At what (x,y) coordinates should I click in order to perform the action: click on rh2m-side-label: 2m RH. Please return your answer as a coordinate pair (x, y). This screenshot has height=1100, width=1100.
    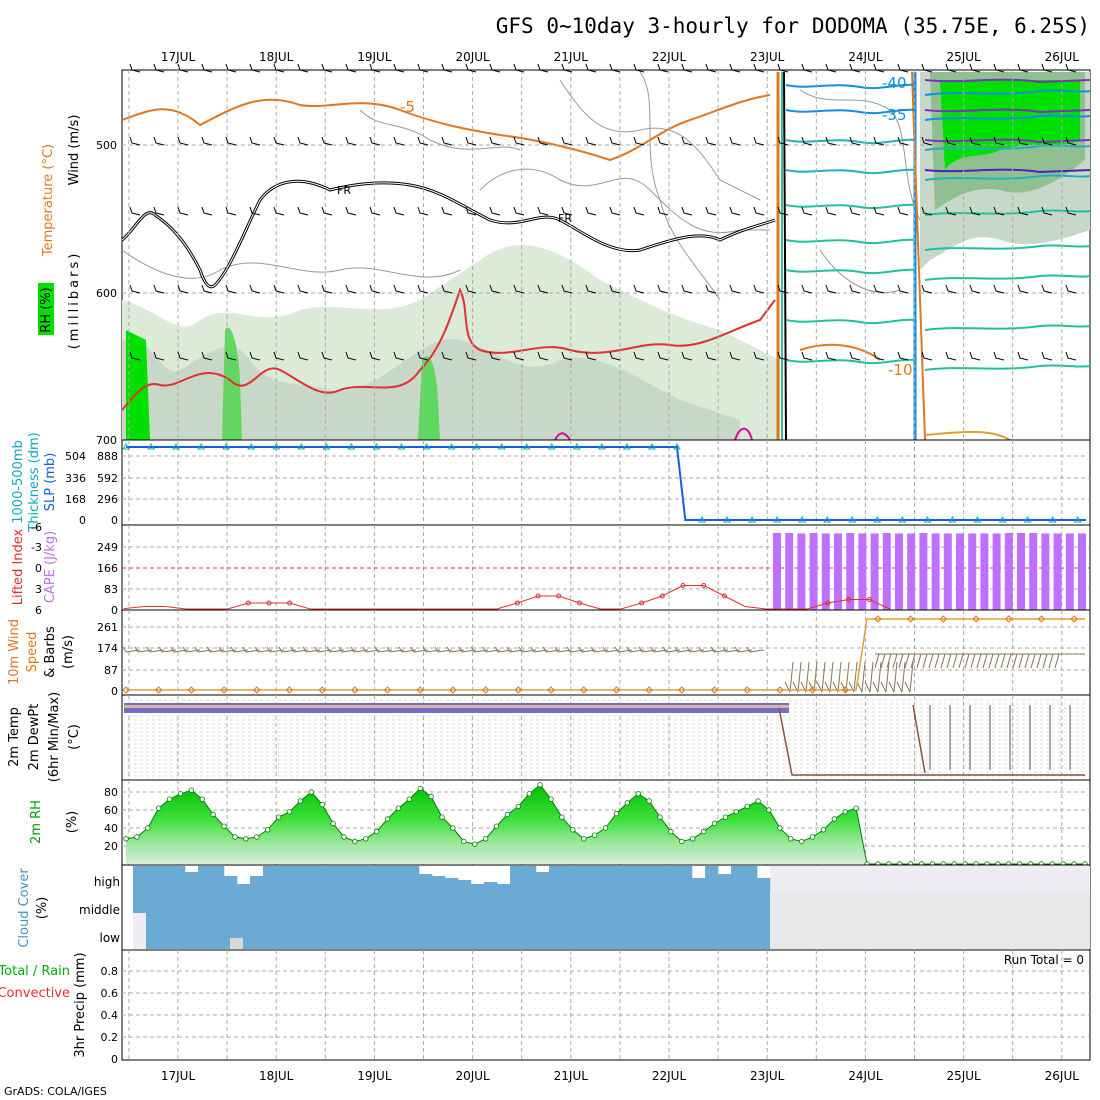
    Looking at the image, I should click on (36, 822).